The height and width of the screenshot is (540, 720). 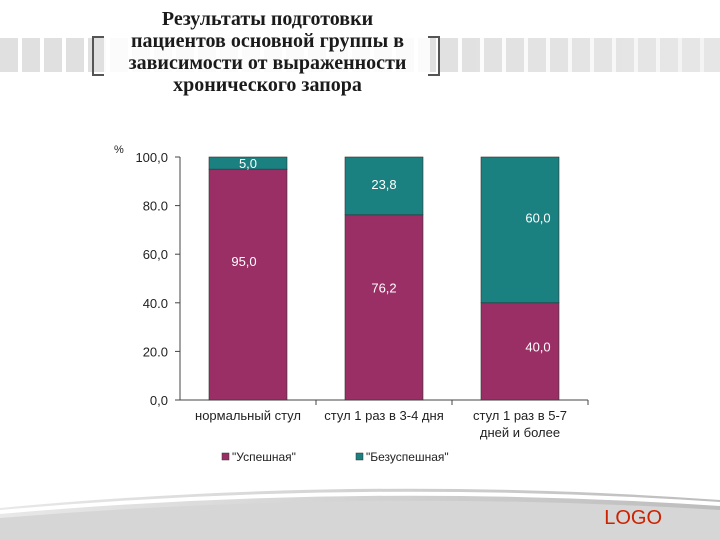 I want to click on title-line-2: пациентов основной группы в, so click(x=267, y=41).